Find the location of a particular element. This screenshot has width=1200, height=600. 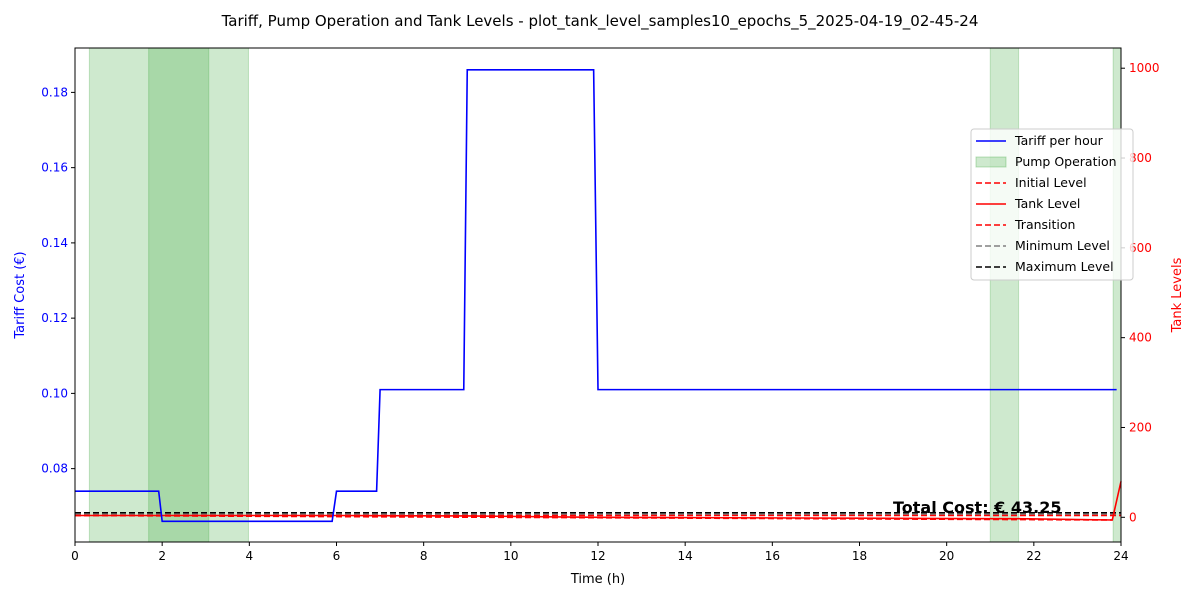

legend-maximum-level-label: Maximum Level is located at coordinates (1064, 266).